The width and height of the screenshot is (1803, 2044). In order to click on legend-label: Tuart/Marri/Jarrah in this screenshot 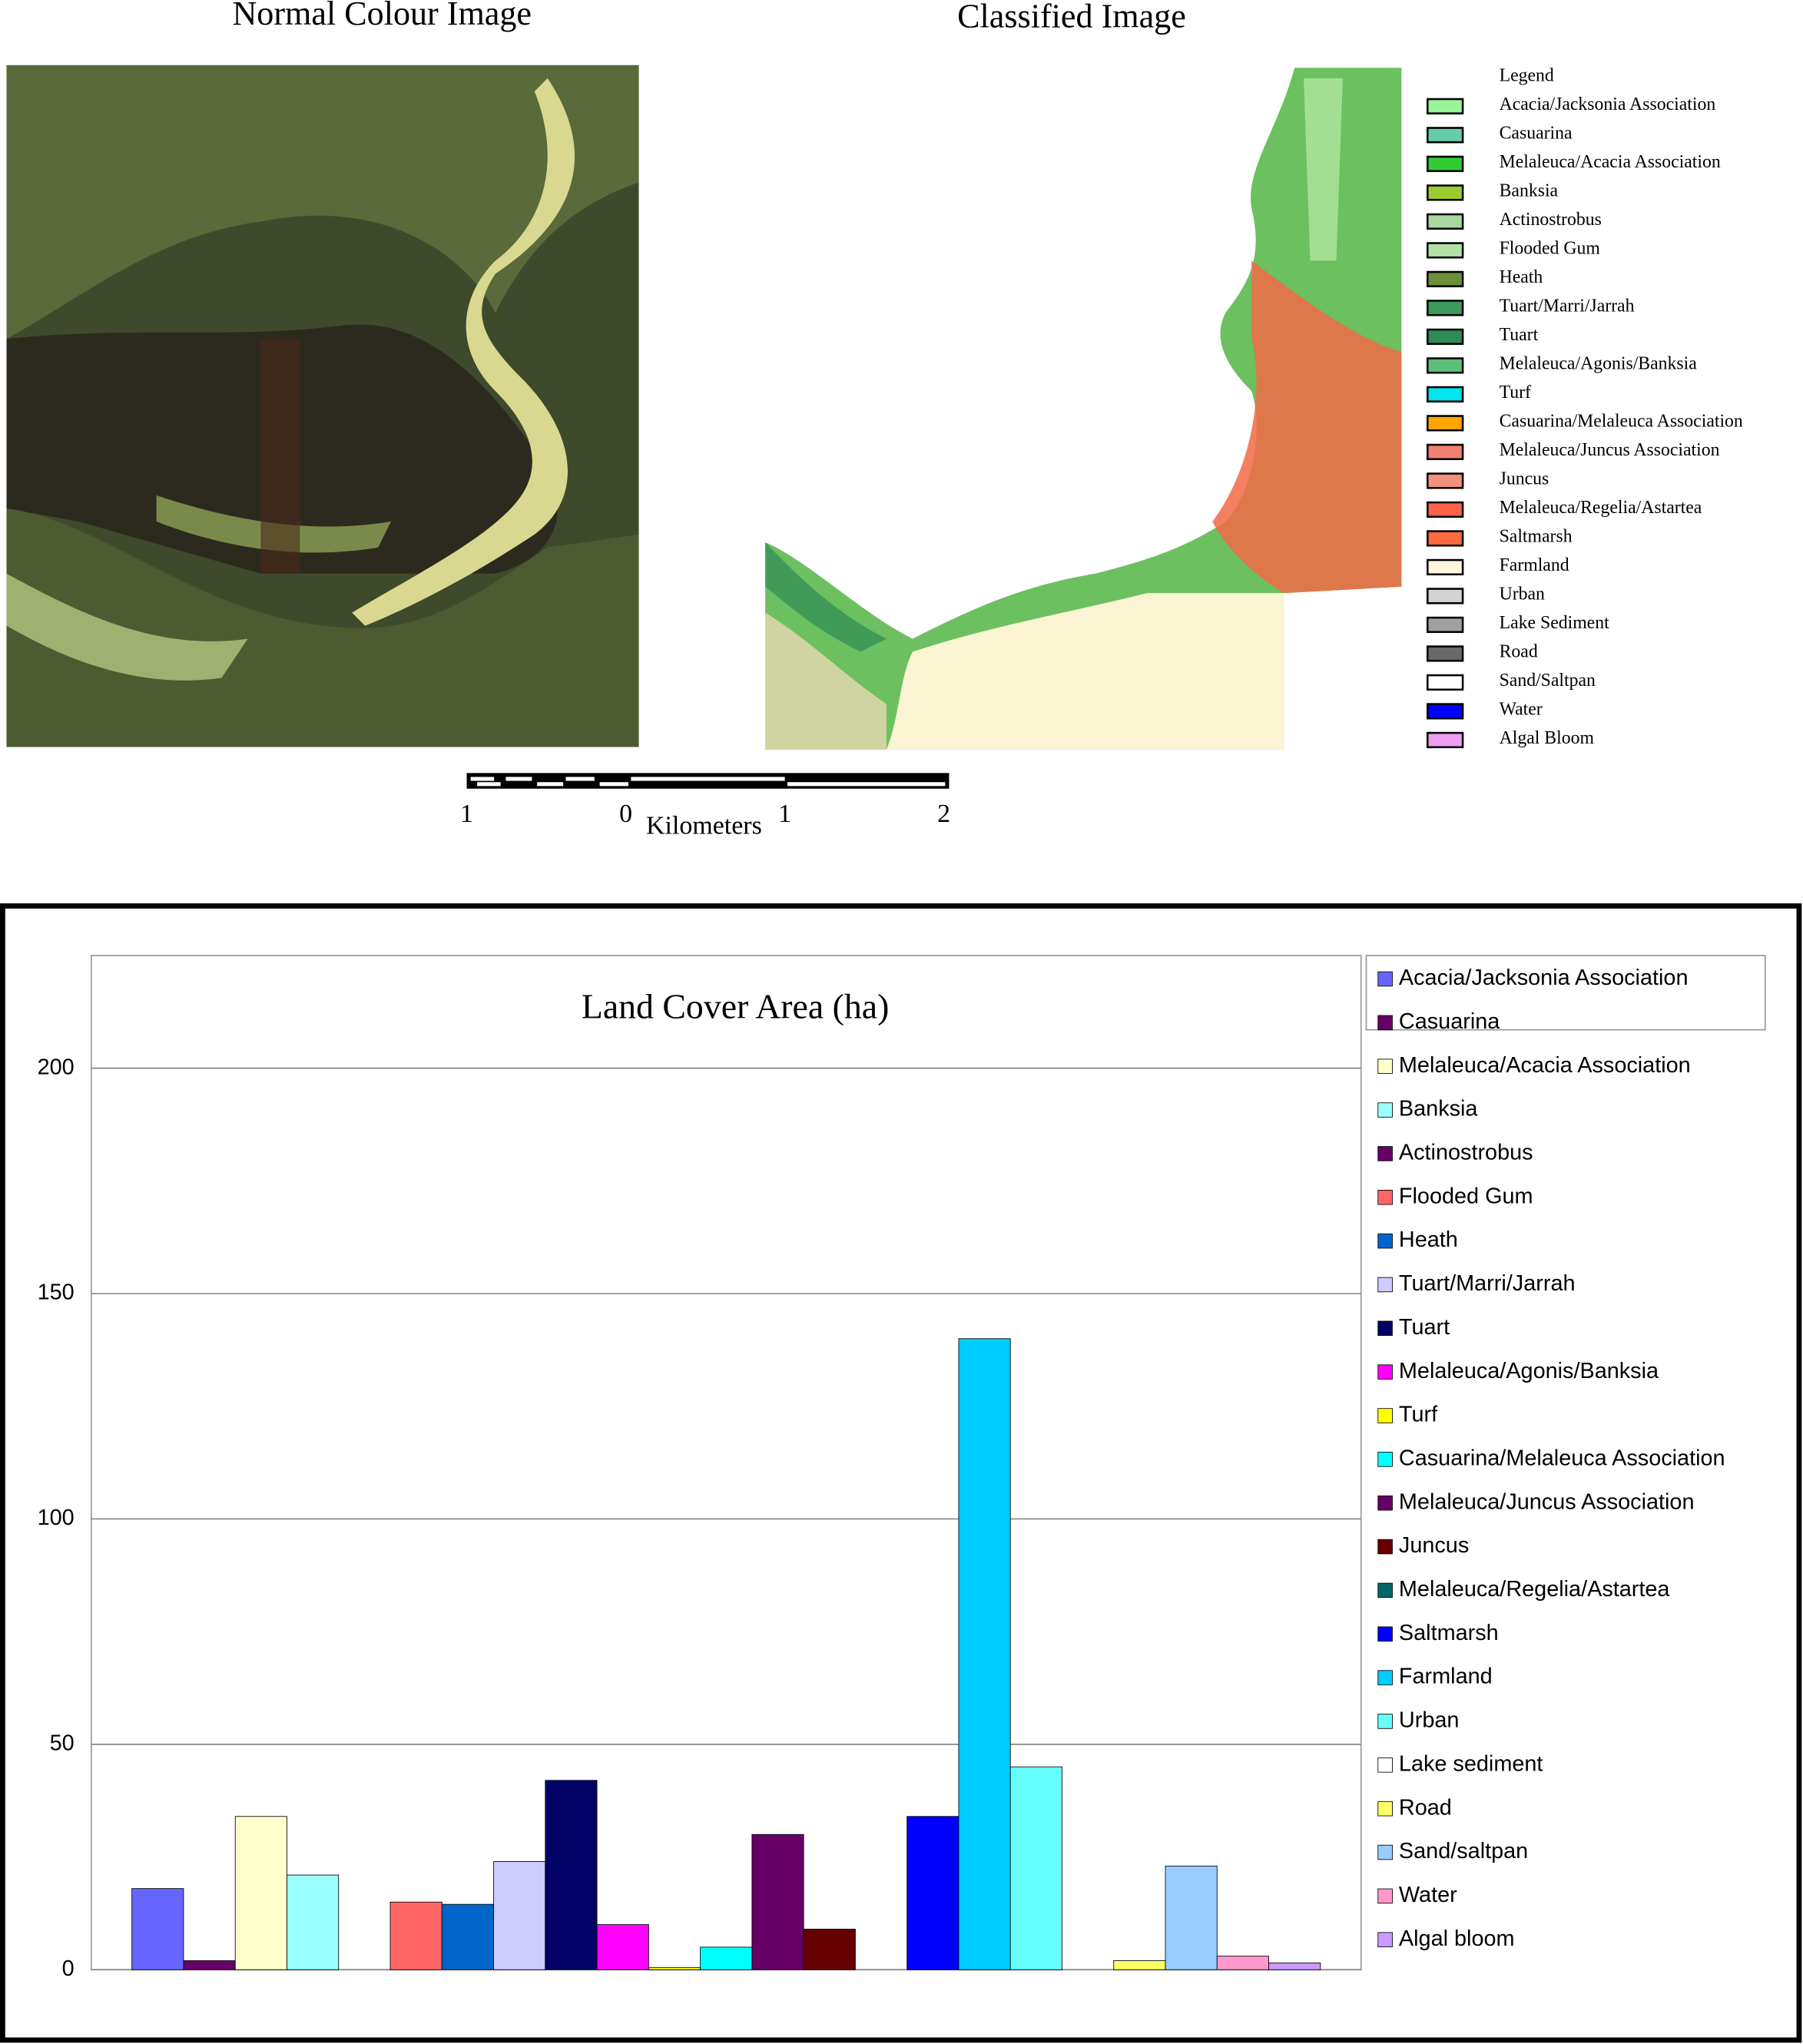, I will do `click(1487, 1283)`.